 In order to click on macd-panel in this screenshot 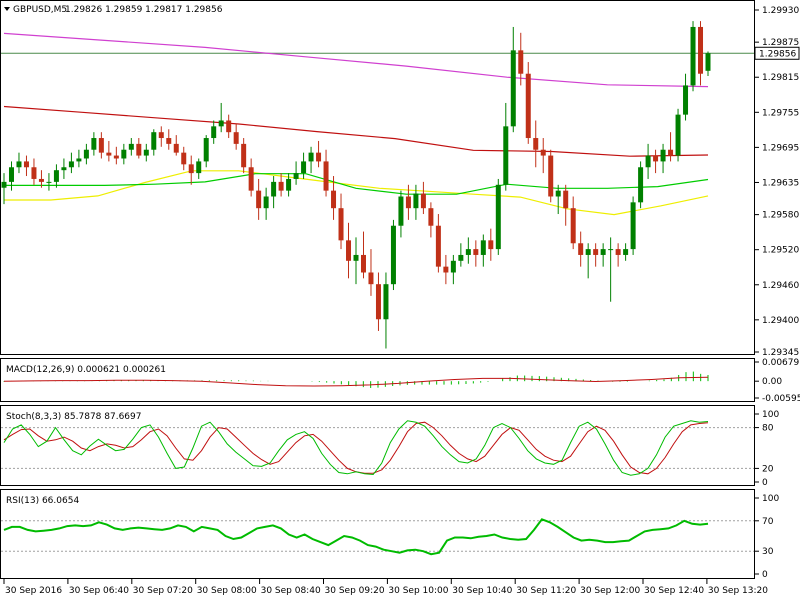, I will do `click(377, 380)`.